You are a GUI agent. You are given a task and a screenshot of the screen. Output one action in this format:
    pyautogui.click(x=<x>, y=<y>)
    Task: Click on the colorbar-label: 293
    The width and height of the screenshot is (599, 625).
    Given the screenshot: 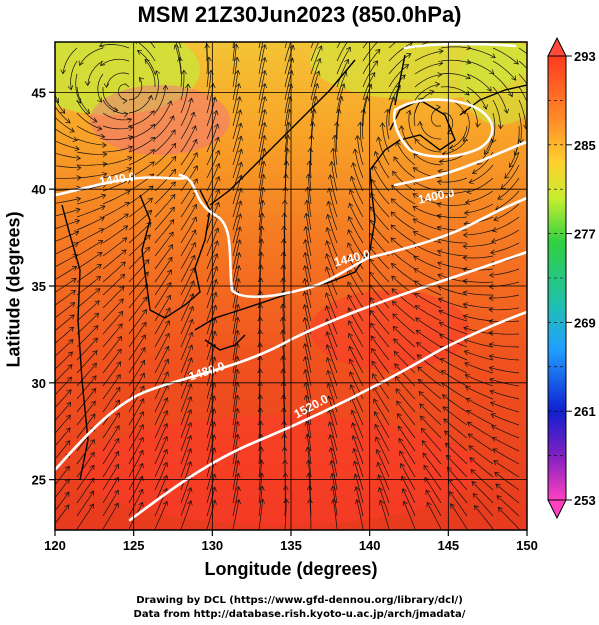 What is the action you would take?
    pyautogui.click(x=585, y=56)
    